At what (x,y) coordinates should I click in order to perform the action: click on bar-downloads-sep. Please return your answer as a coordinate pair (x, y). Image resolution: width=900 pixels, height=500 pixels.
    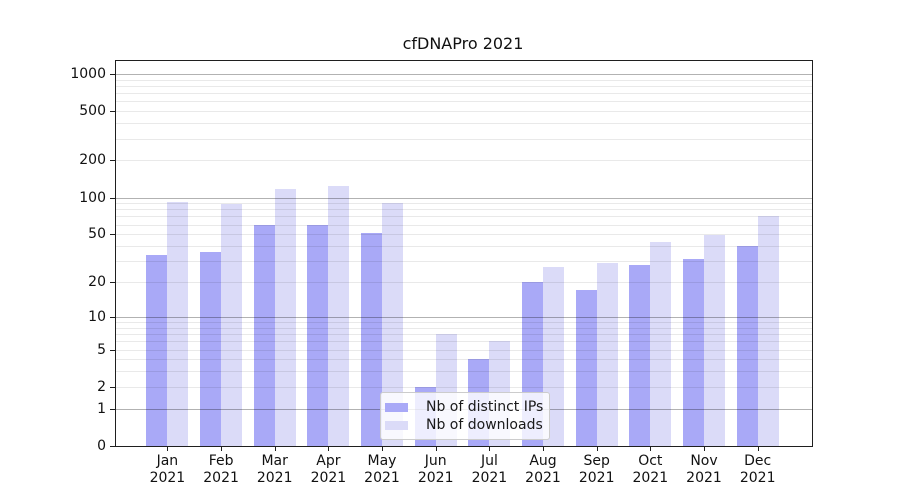
    Looking at the image, I should click on (607, 354).